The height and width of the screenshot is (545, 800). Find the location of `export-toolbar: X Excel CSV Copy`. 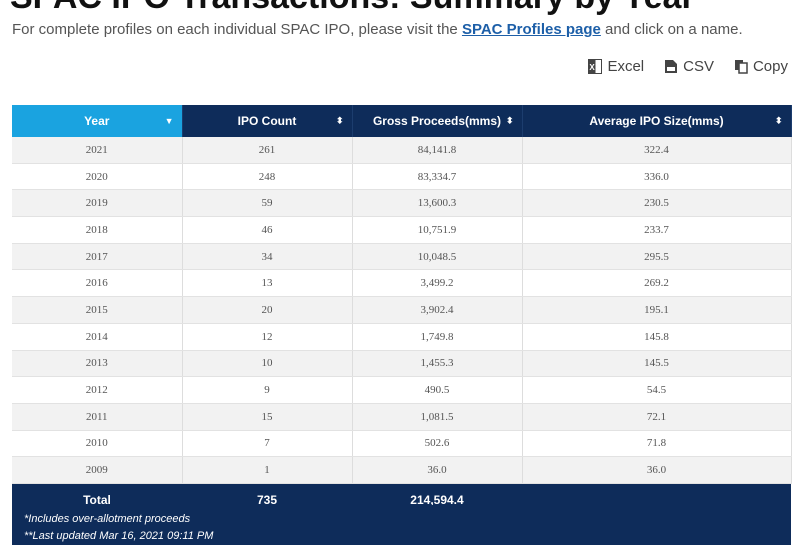

export-toolbar: X Excel CSV Copy is located at coordinates (688, 66).